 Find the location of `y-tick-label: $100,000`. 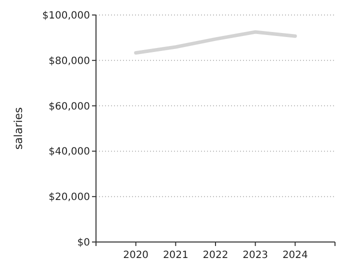

y-tick-label: $100,000 is located at coordinates (66, 16).